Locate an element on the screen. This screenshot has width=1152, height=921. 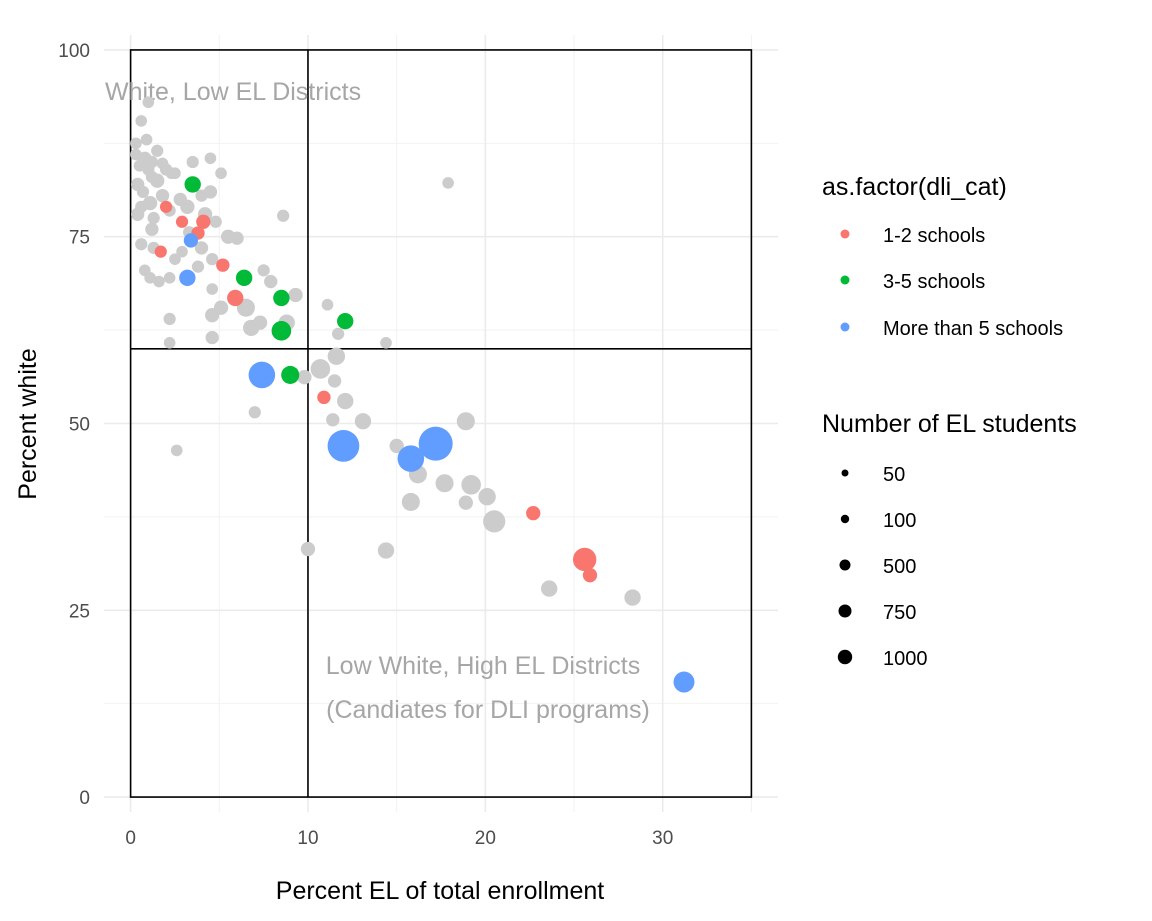
x-tick-label: 20 is located at coordinates (485, 838).